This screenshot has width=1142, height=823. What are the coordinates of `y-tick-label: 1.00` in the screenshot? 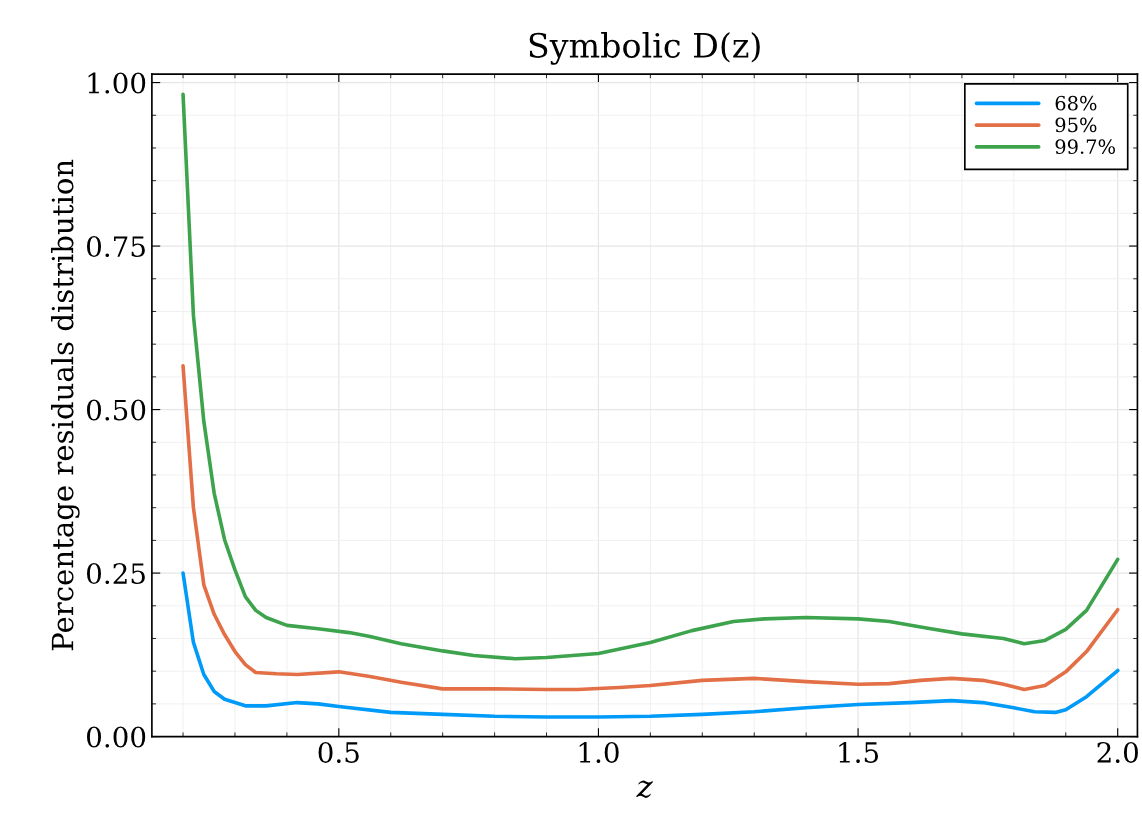 It's located at (117, 83).